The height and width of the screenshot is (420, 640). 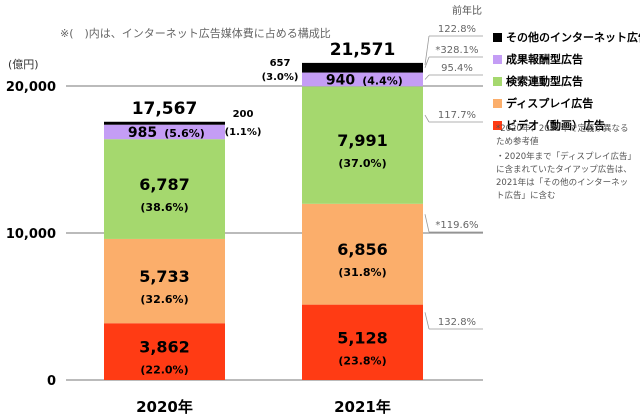 What do you see at coordinates (363, 50) in the screenshot?
I see `total-label: 21,571` at bounding box center [363, 50].